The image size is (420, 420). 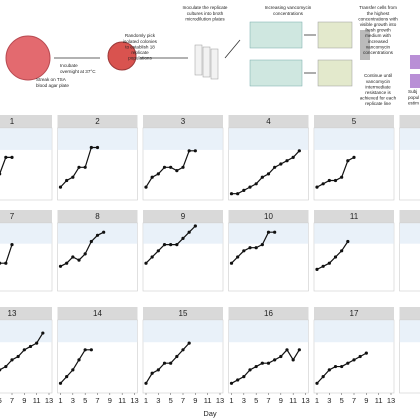 I want to click on step-text: populations, so click(x=140, y=58).